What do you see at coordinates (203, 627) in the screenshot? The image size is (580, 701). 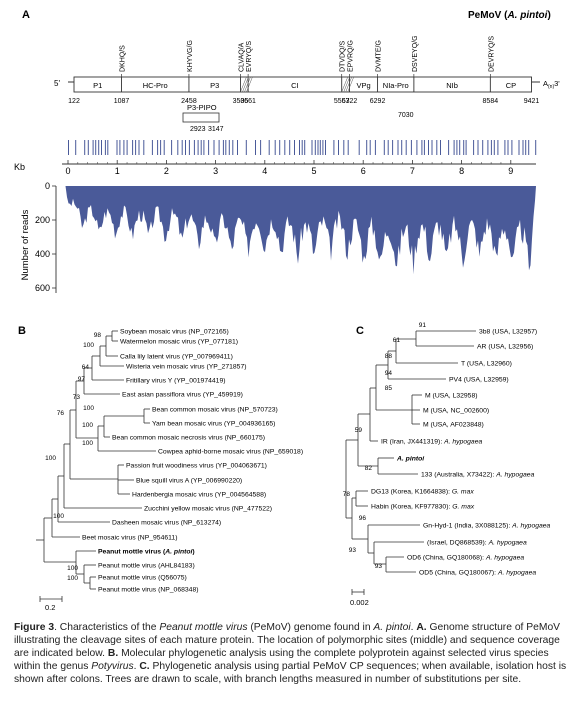 I see `caption-virus: Peanut mottle virus` at bounding box center [203, 627].